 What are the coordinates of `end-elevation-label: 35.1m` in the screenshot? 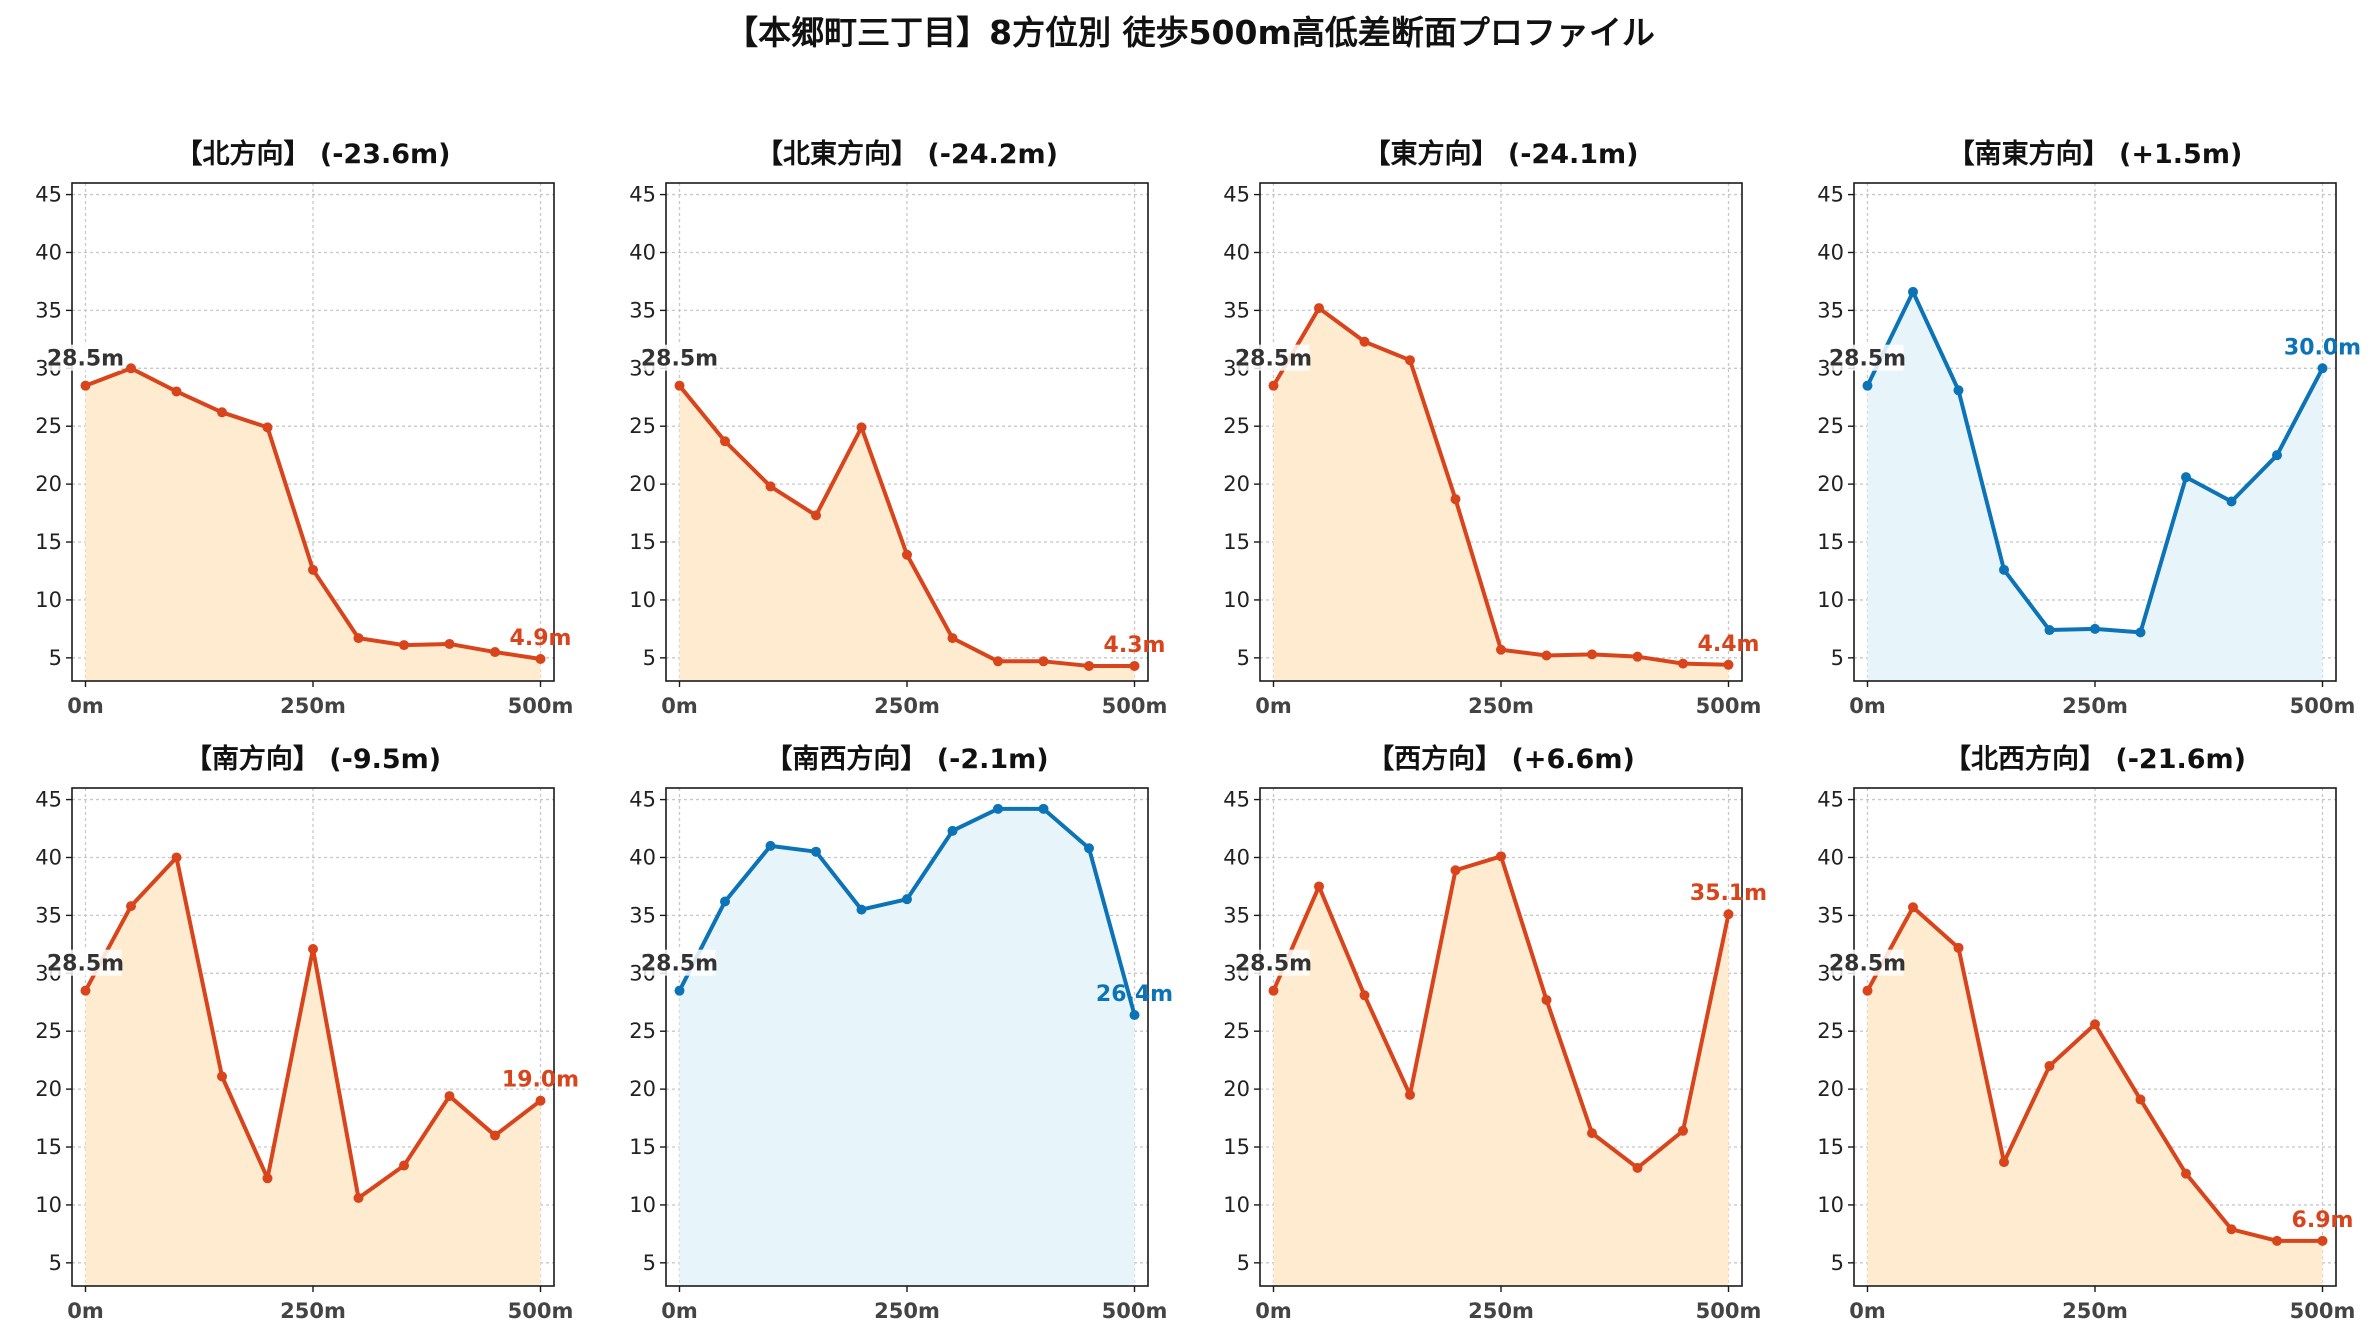 It's located at (1728, 893).